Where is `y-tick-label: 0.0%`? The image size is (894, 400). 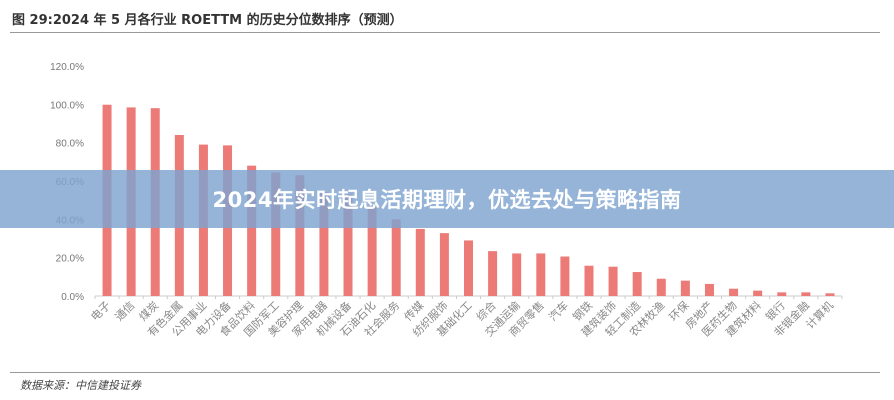
y-tick-label: 0.0% is located at coordinates (72, 297).